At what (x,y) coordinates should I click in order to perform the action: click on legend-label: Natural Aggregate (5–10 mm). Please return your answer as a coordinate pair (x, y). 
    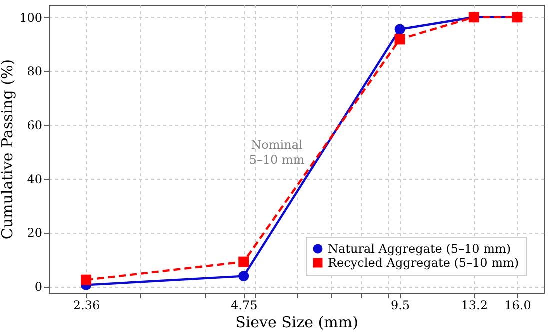
    Looking at the image, I should click on (420, 249).